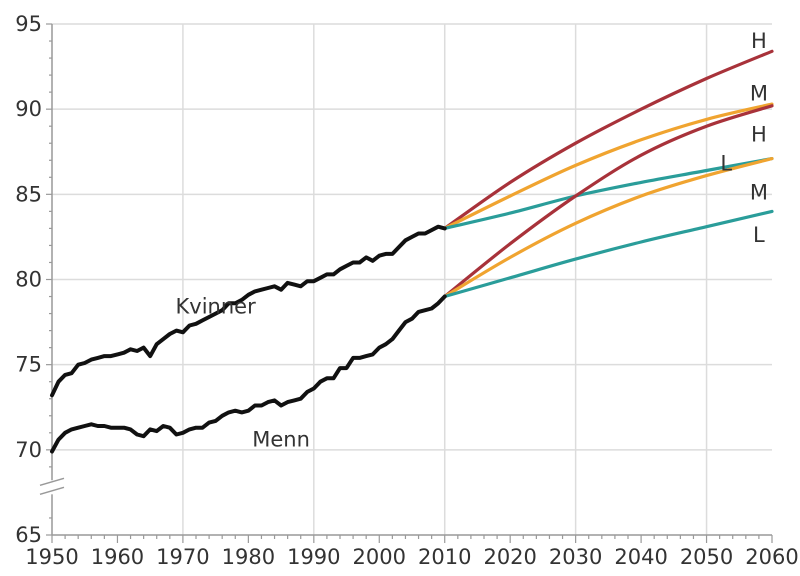  I want to click on series-label: Kvinner, so click(216, 307).